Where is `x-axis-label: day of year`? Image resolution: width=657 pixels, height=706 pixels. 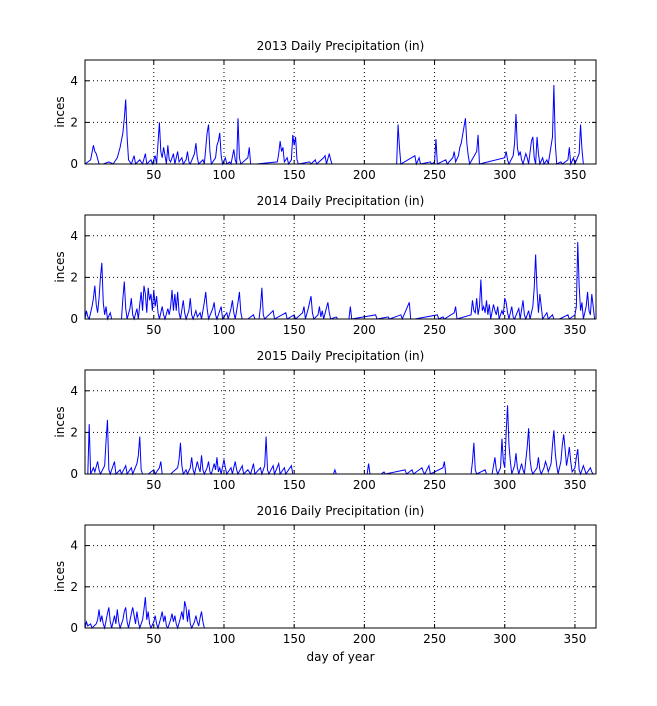 x-axis-label: day of year is located at coordinates (340, 657).